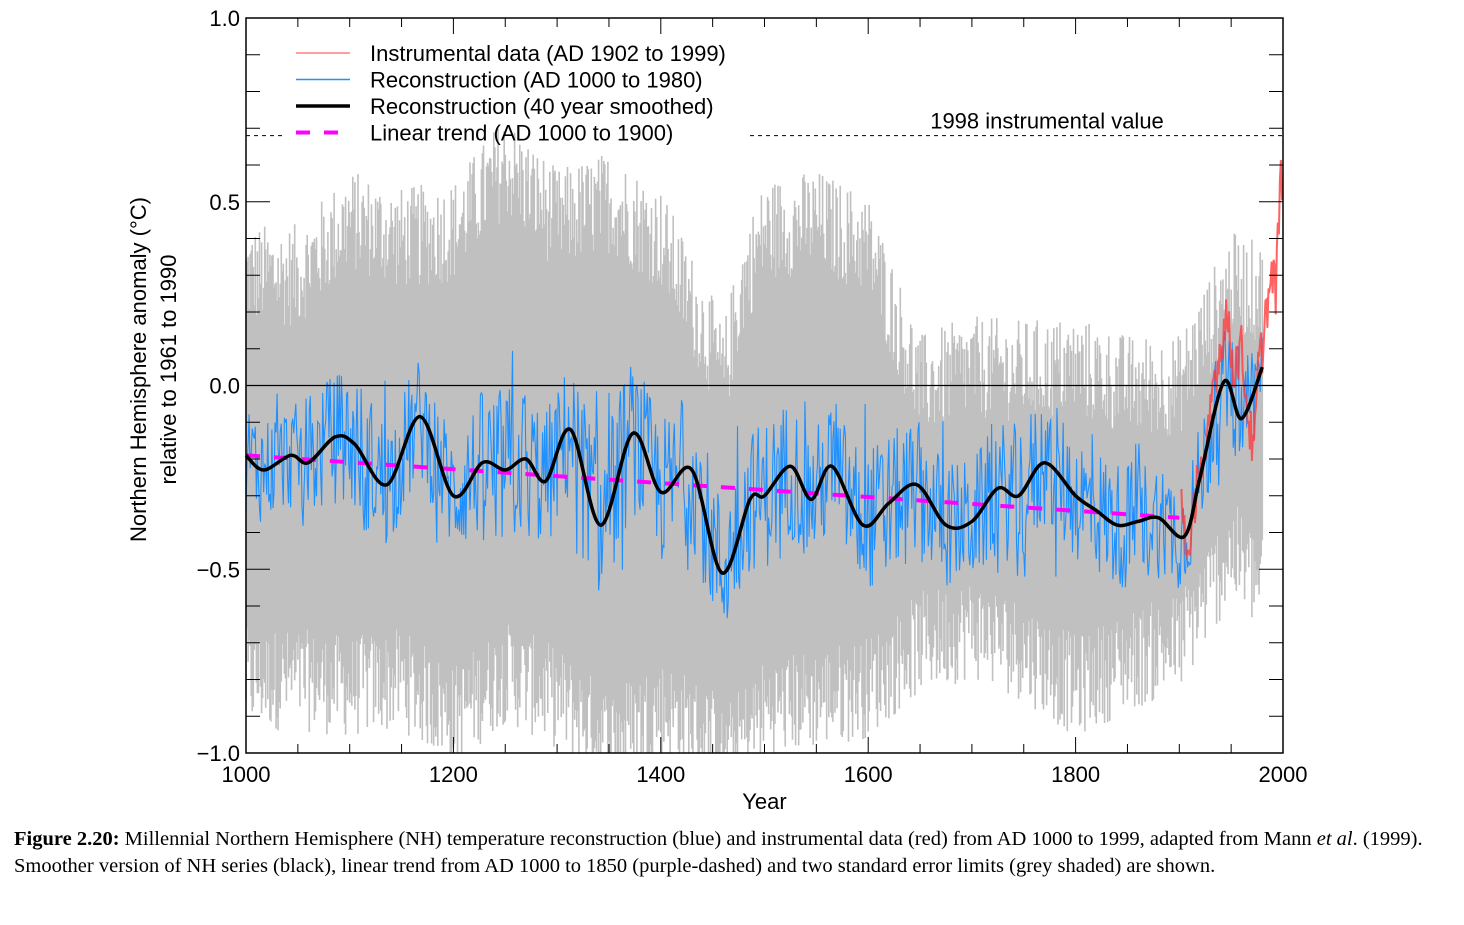 The image size is (1464, 925). Describe the element at coordinates (224, 386) in the screenshot. I see `y-tick-label: 0.0` at that location.